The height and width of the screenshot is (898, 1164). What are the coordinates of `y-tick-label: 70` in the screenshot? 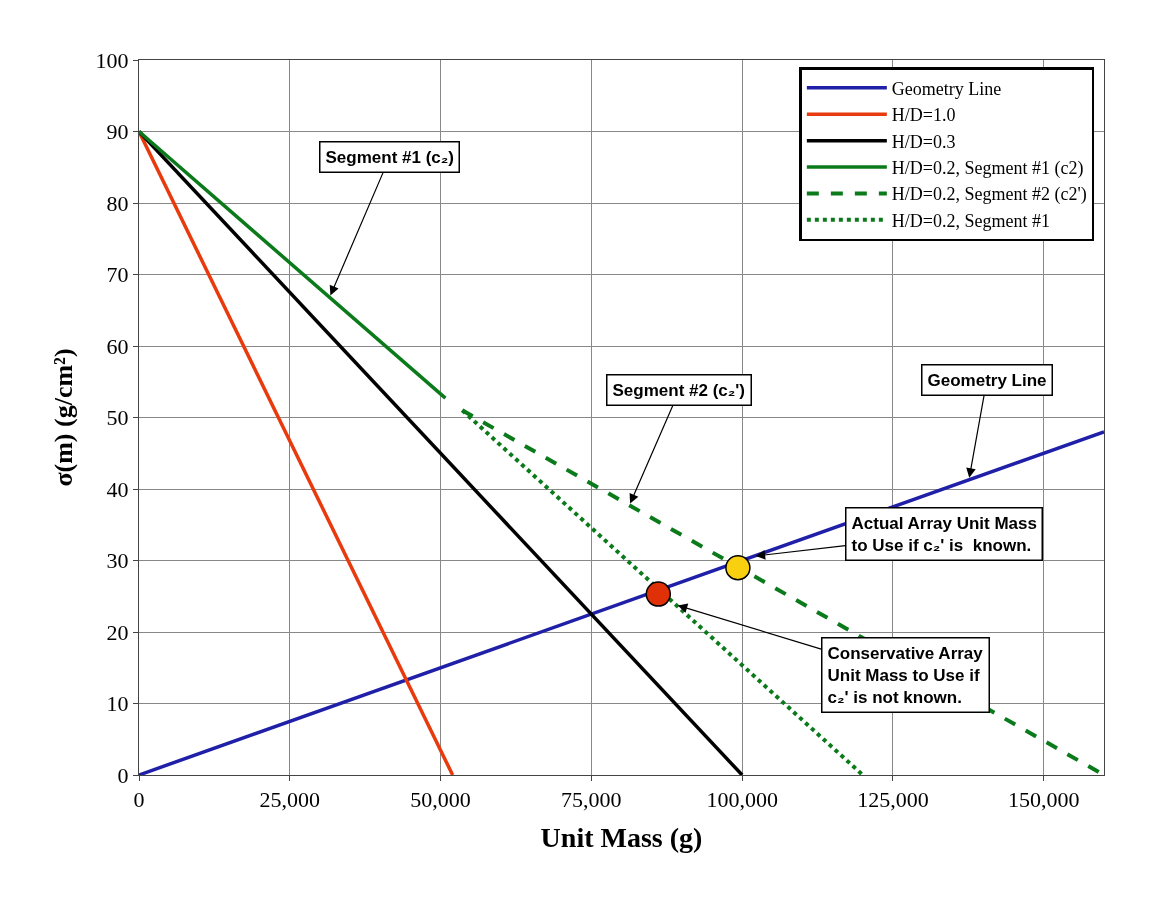 It's located at (117, 275).